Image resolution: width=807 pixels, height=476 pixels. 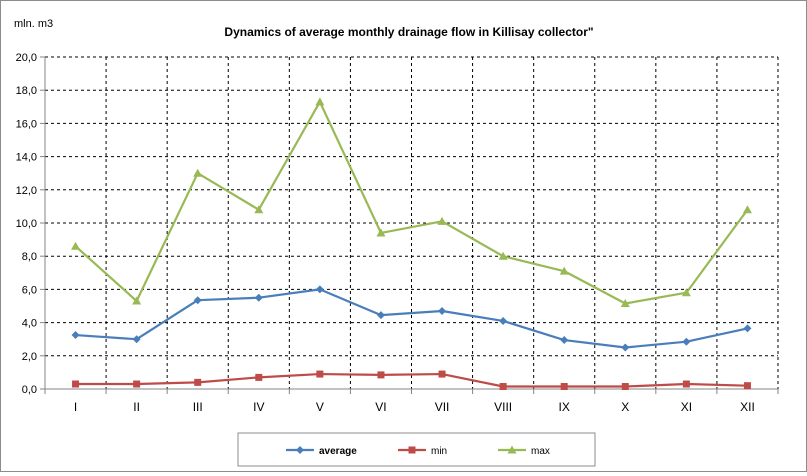 I want to click on y-tick-label: 10,0, so click(x=26, y=224).